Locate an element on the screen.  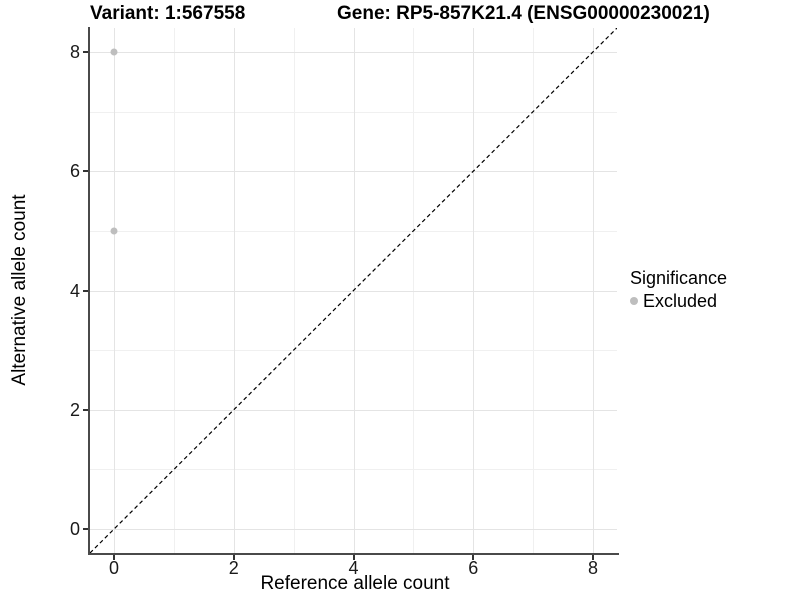
plot-title-gene: Gene: RP5-857K21.4 (ENSG00000230021) is located at coordinates (523, 13).